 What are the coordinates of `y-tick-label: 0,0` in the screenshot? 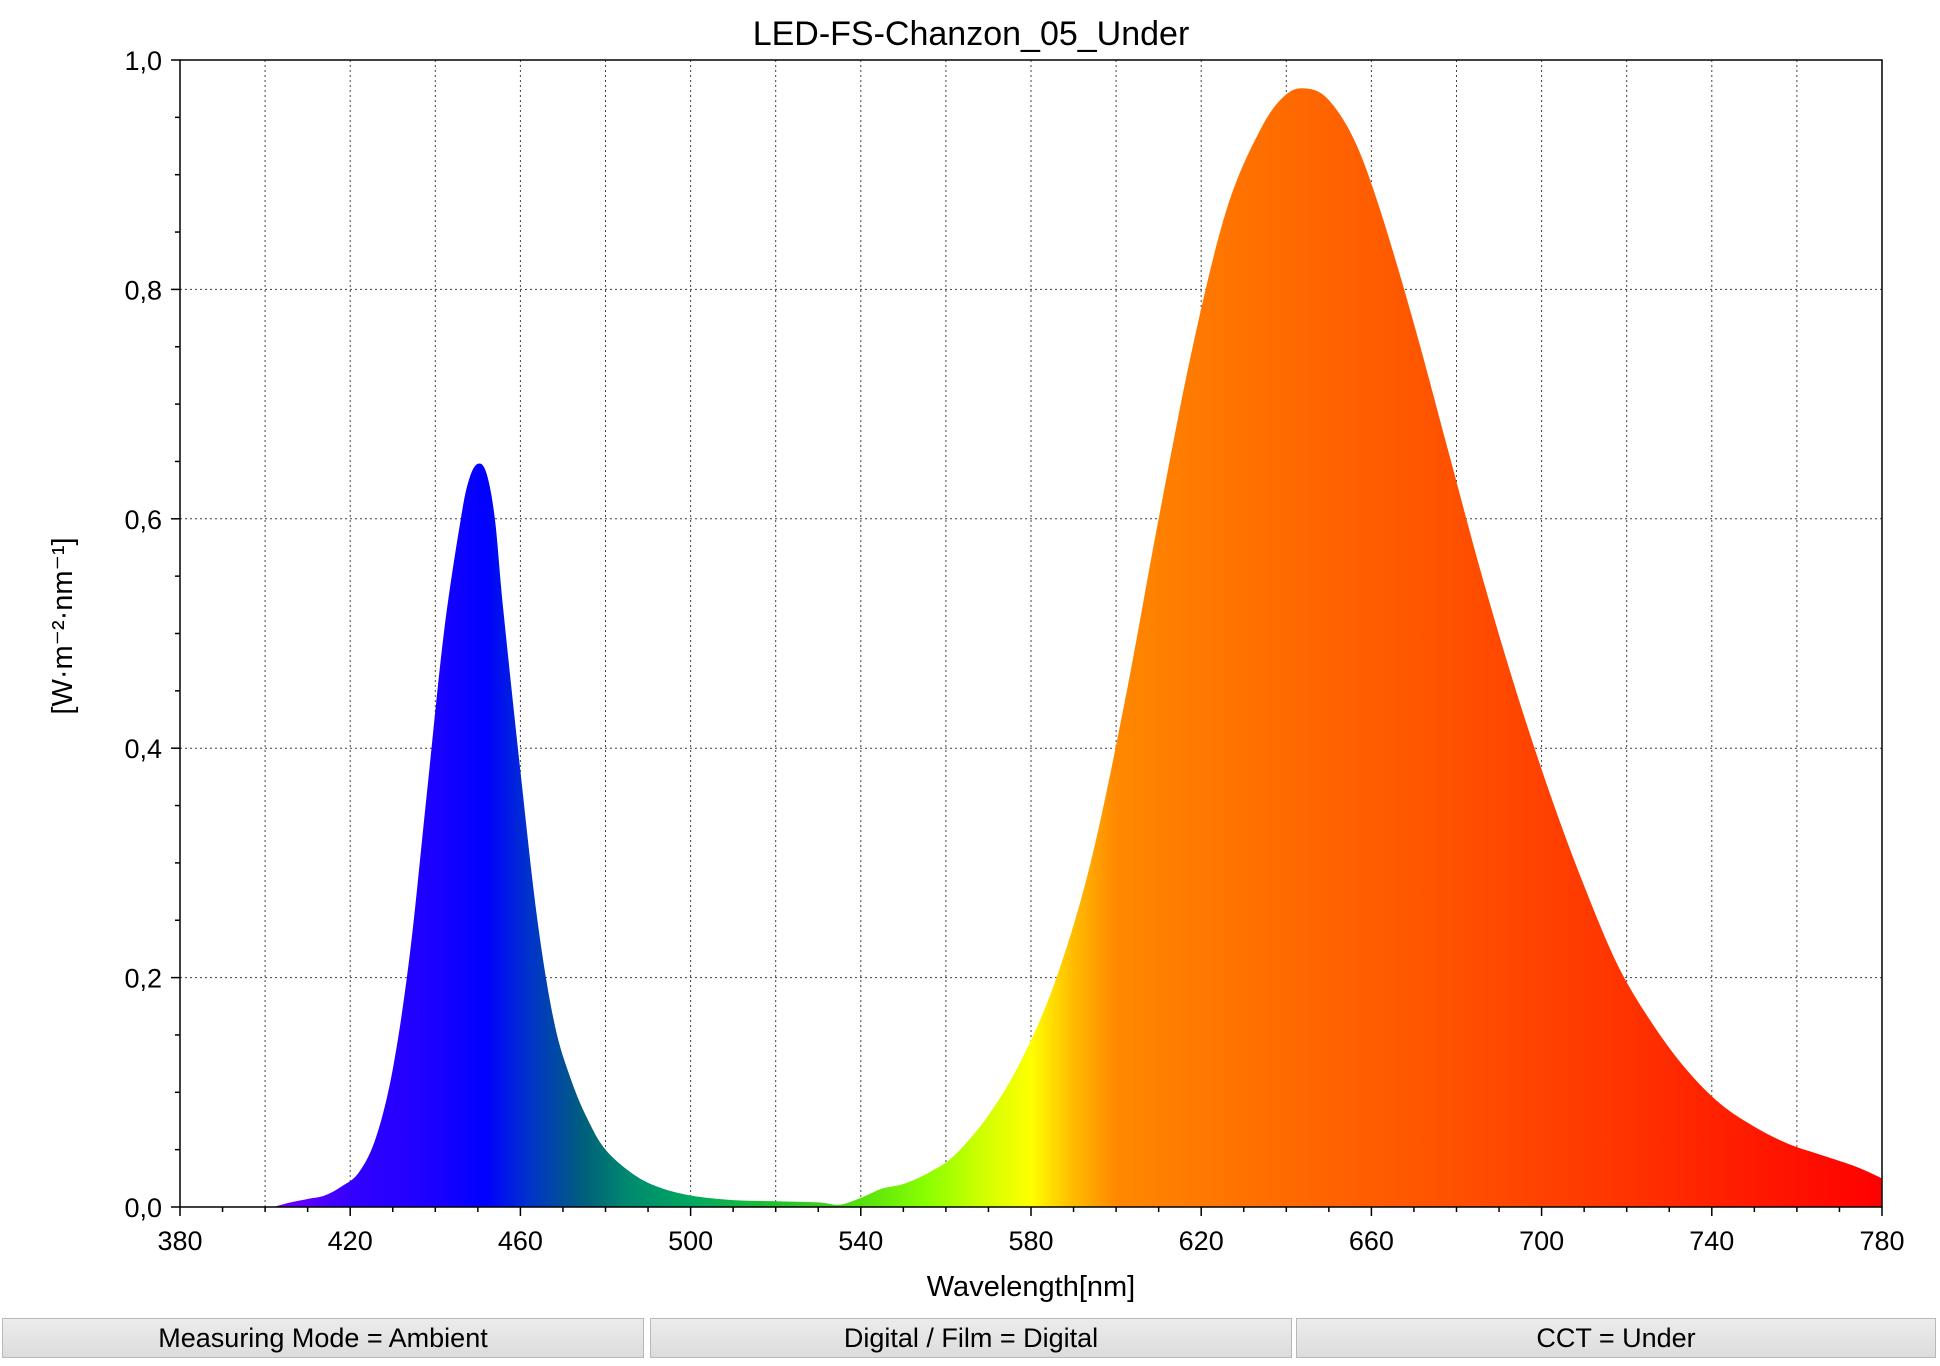 It's located at (143, 1208).